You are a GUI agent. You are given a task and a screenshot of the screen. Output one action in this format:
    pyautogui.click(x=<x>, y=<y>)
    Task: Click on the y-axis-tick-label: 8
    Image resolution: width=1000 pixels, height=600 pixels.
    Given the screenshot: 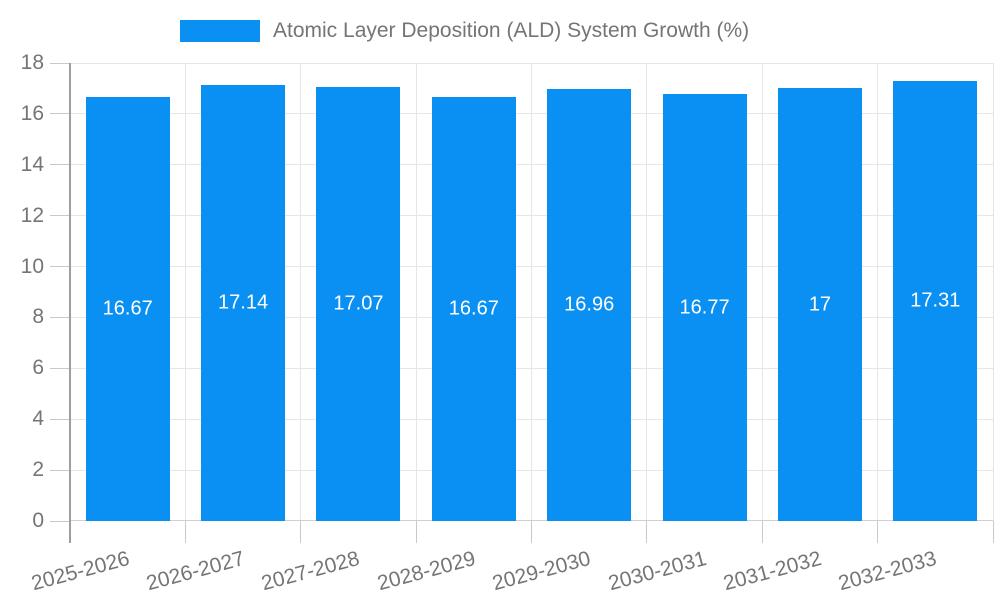 What is the action you would take?
    pyautogui.click(x=38, y=317)
    